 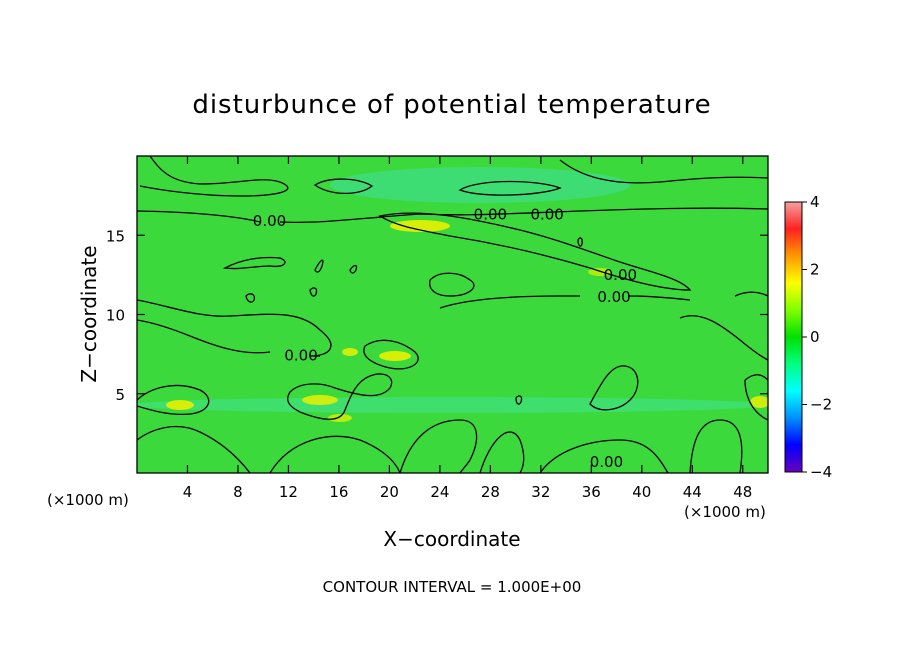 I want to click on x-tick-label: 16, so click(x=338, y=492).